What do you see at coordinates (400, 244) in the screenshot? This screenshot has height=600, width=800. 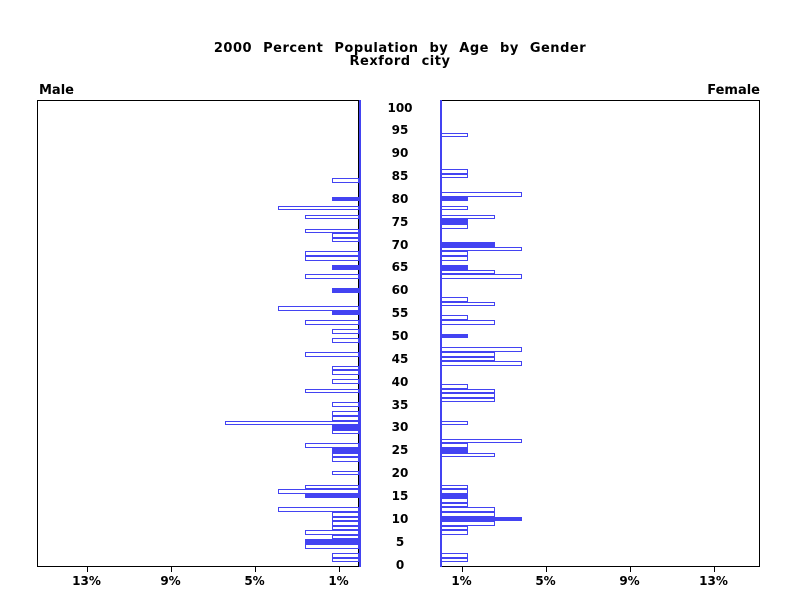 I see `age-tick-label-70: 70` at bounding box center [400, 244].